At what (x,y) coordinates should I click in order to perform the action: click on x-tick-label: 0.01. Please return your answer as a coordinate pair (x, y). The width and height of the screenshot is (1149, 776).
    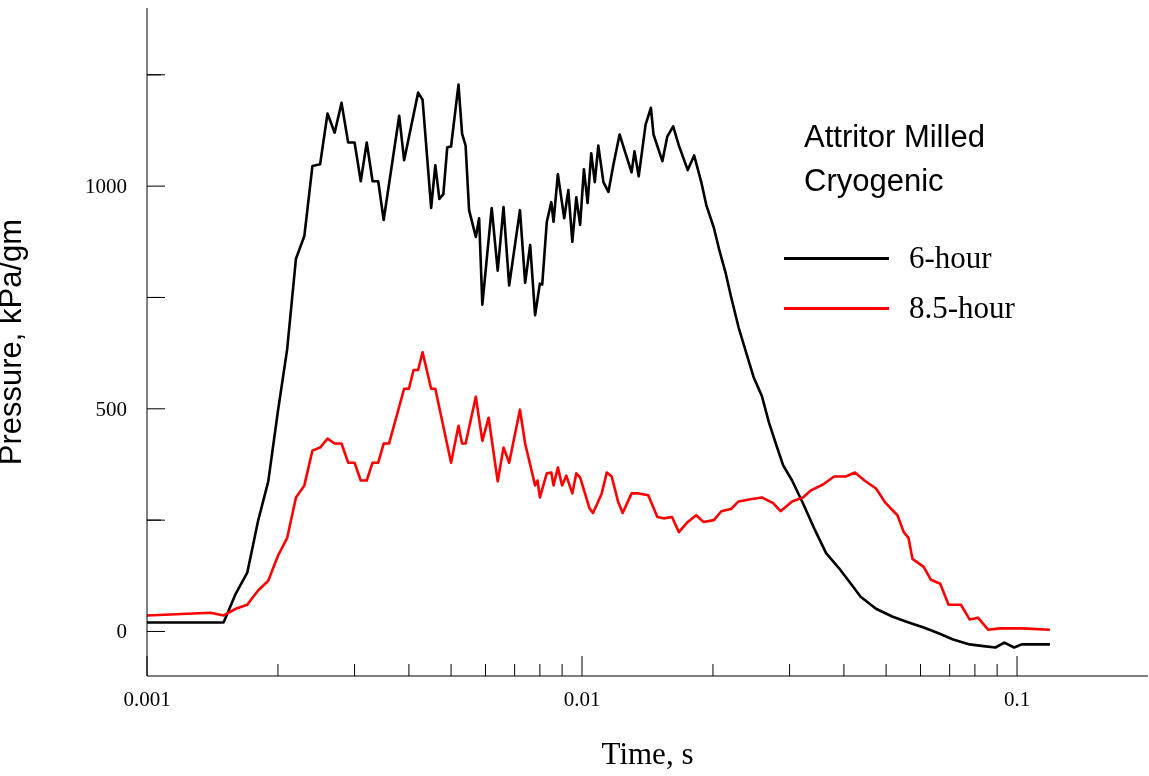
    Looking at the image, I should click on (582, 699).